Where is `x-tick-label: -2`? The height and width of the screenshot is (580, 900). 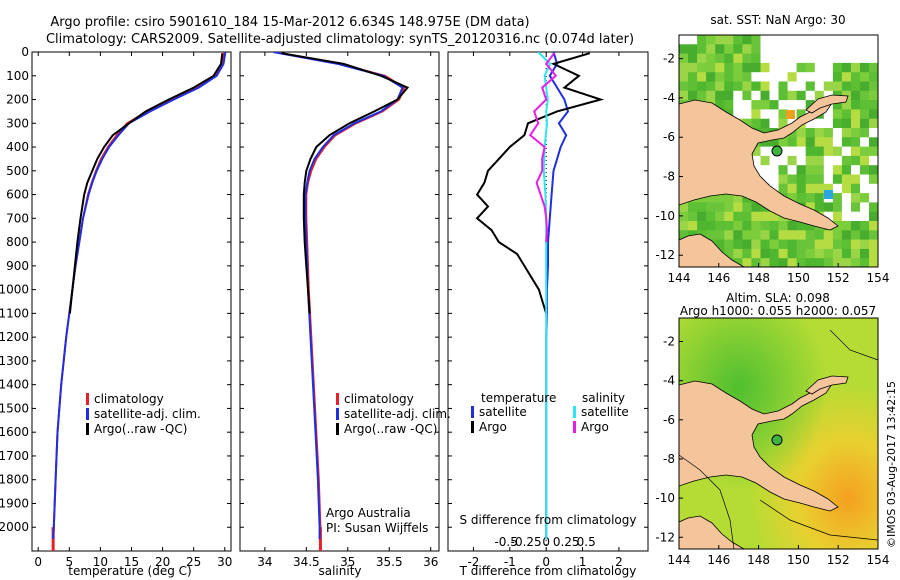 x-tick-label: -2 is located at coordinates (473, 562).